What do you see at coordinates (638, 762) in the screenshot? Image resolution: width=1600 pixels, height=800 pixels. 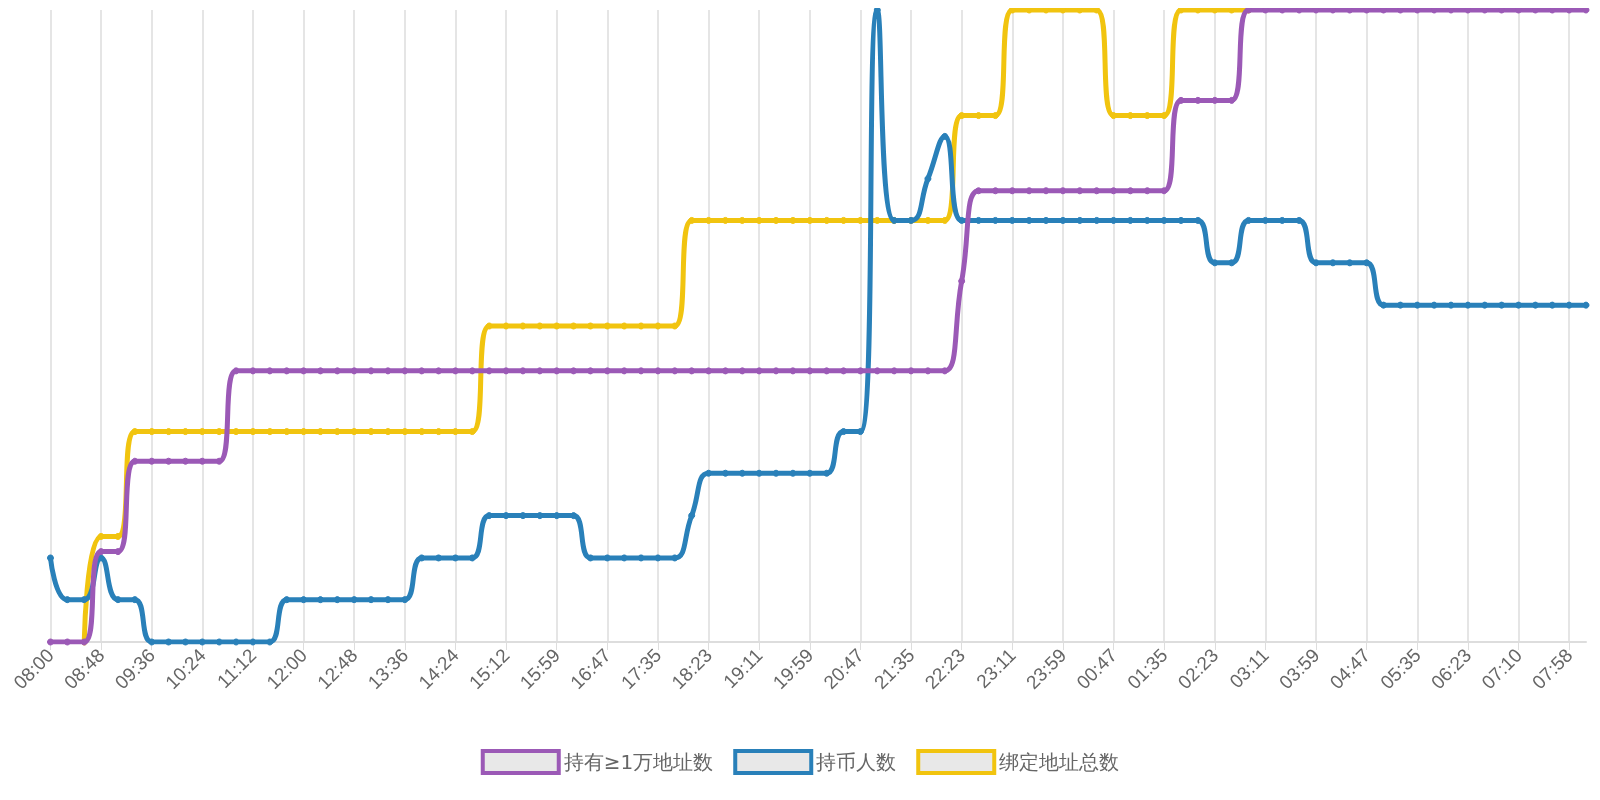 I see `legend-label: 持有≥1万地址数` at bounding box center [638, 762].